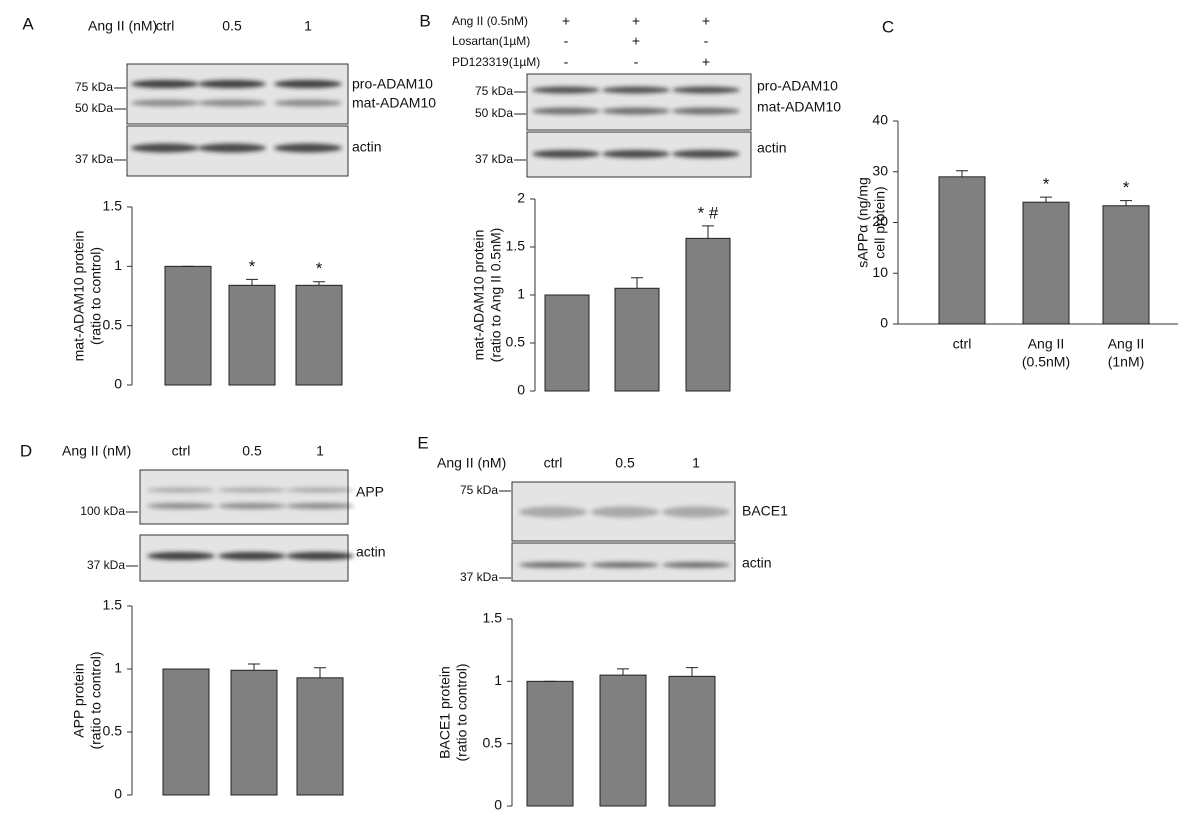 Image resolution: width=1200 pixels, height=826 pixels. Describe the element at coordinates (494, 113) in the screenshot. I see `size-marker: 50 kDa` at that location.